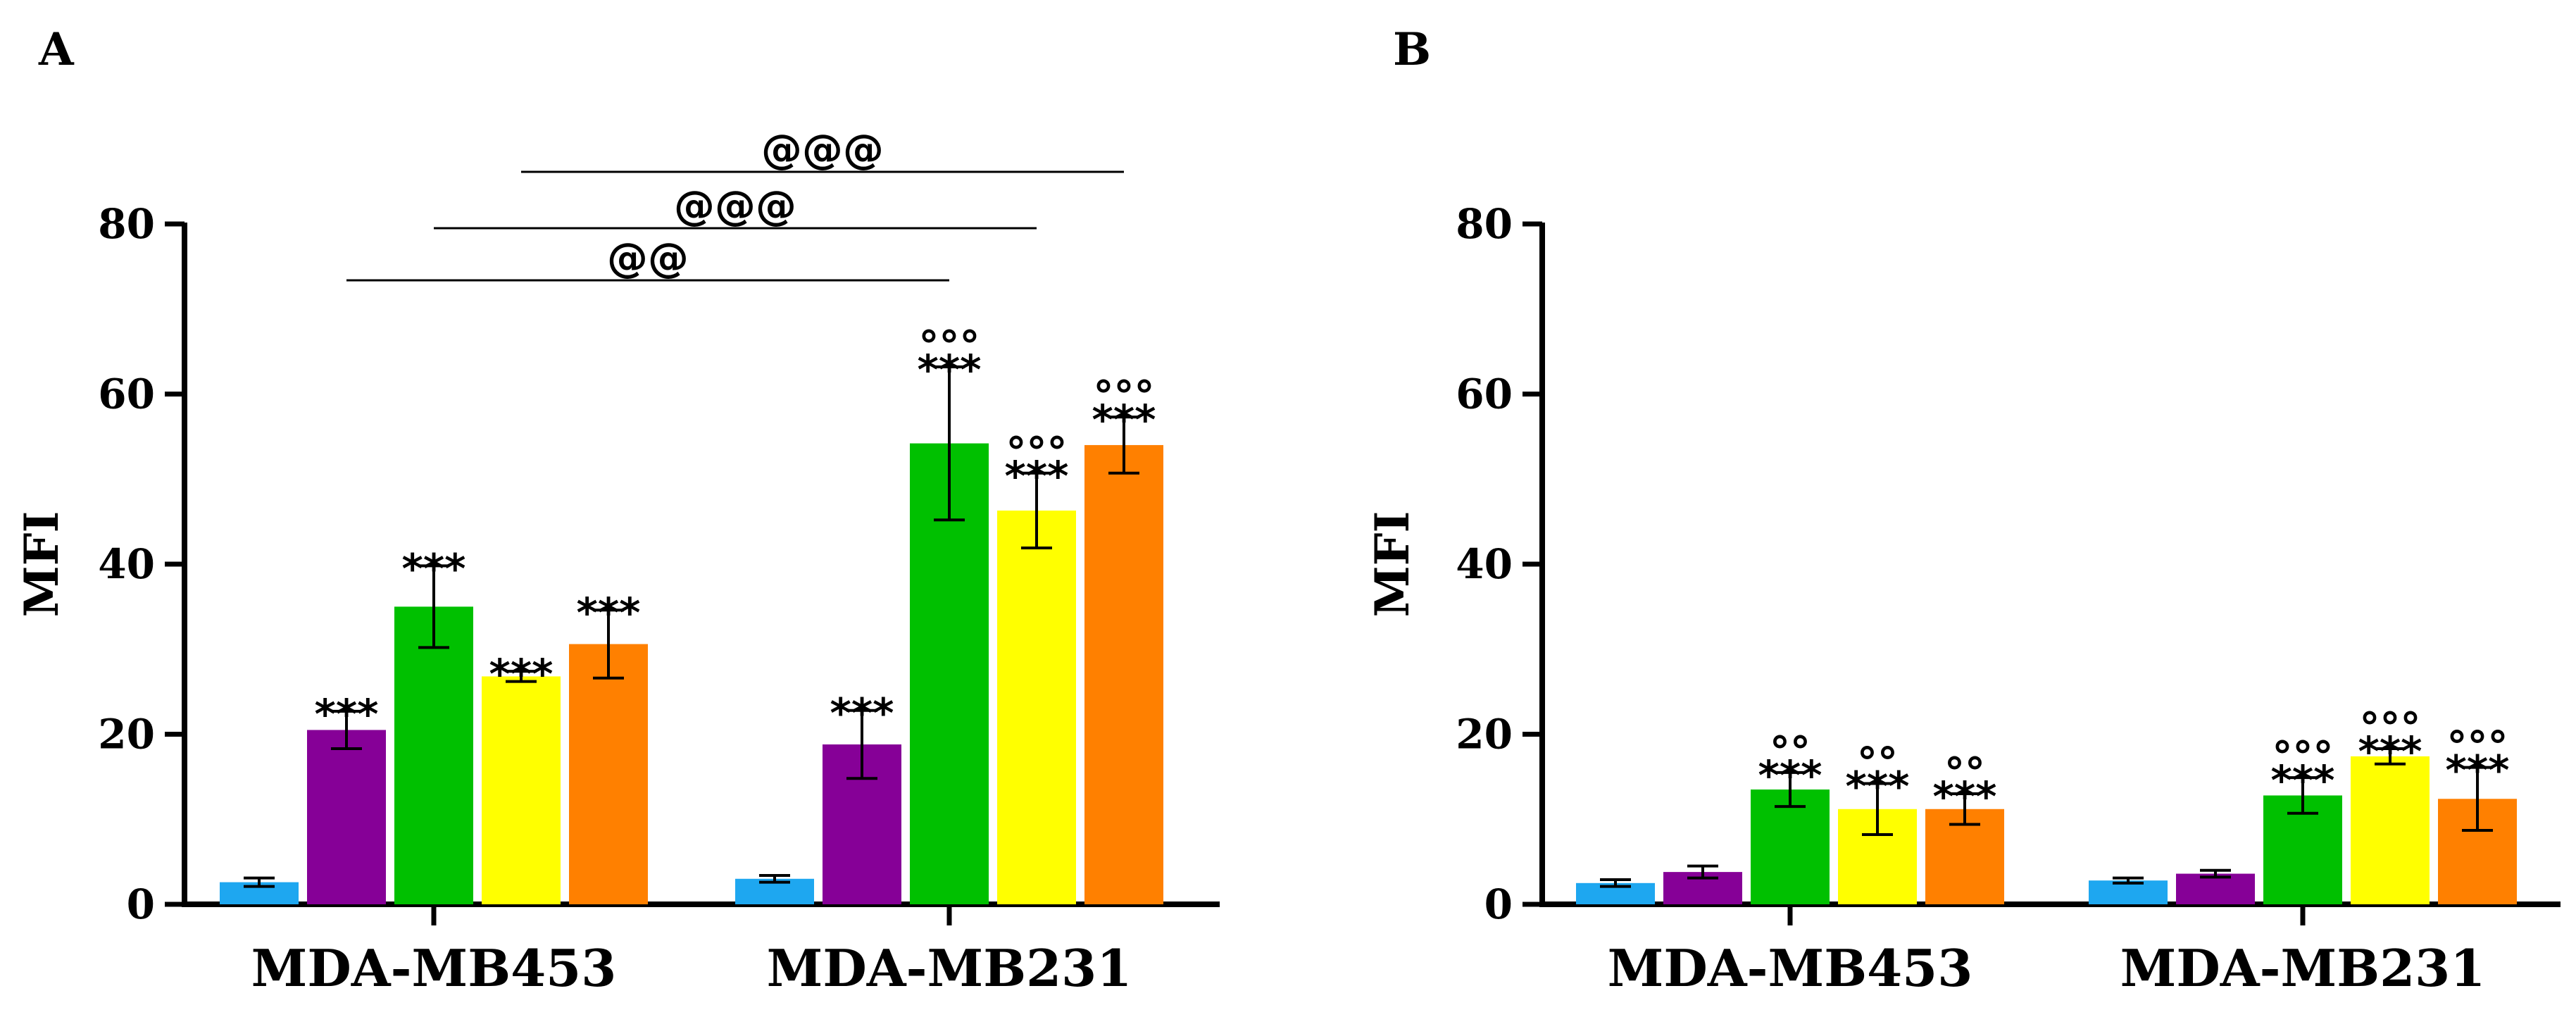  I want to click on panel-letter: A, so click(56, 50).